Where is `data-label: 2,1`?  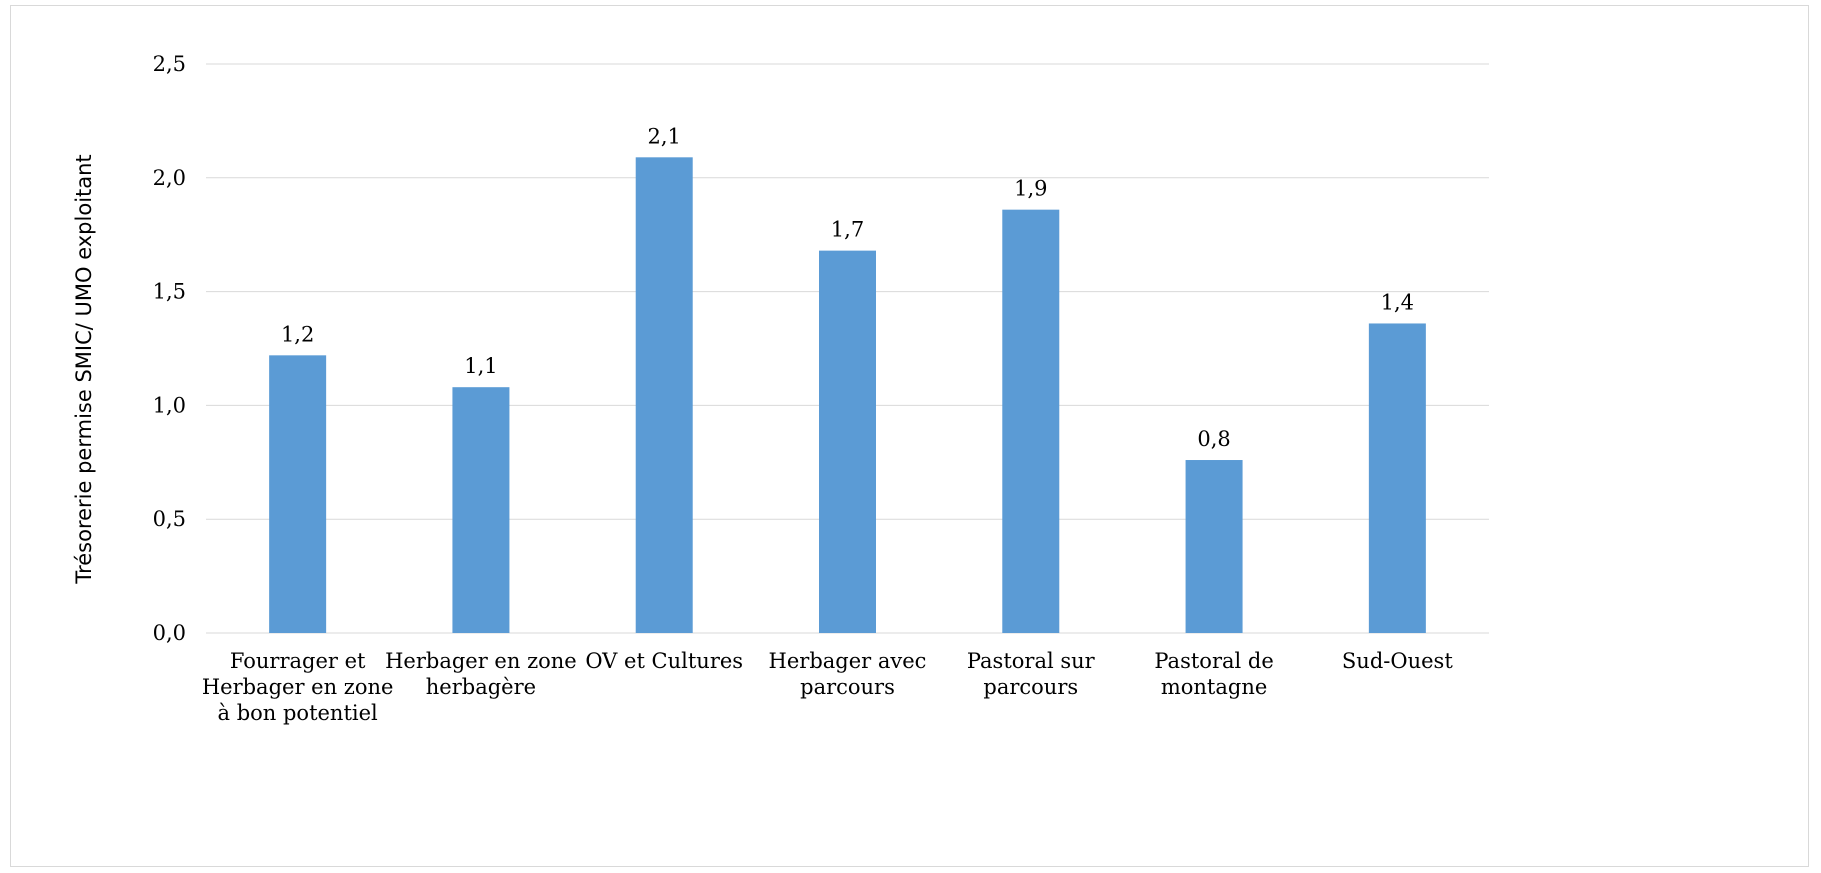
data-label: 2,1 is located at coordinates (664, 136).